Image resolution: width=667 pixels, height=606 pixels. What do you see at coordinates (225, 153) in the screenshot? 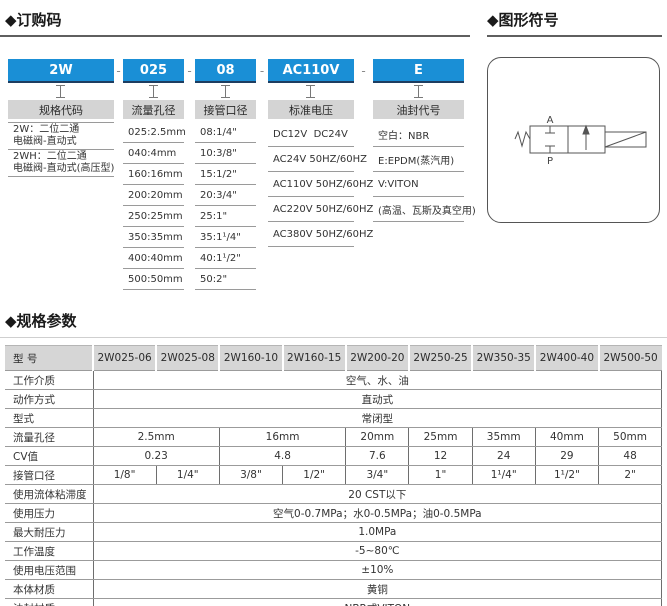
I see `list-item: 10:3/8"` at bounding box center [225, 153].